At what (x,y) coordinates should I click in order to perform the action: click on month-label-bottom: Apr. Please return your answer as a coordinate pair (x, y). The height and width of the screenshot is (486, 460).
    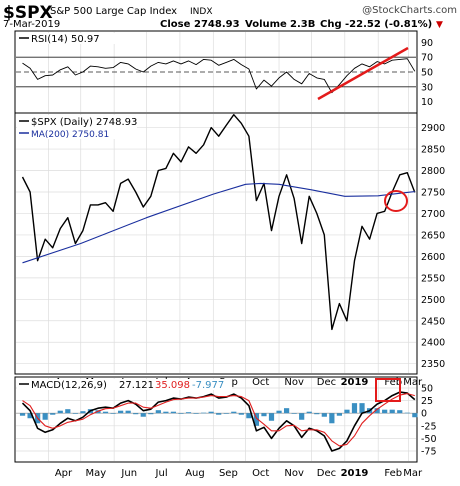
    Looking at the image, I should click on (64, 473).